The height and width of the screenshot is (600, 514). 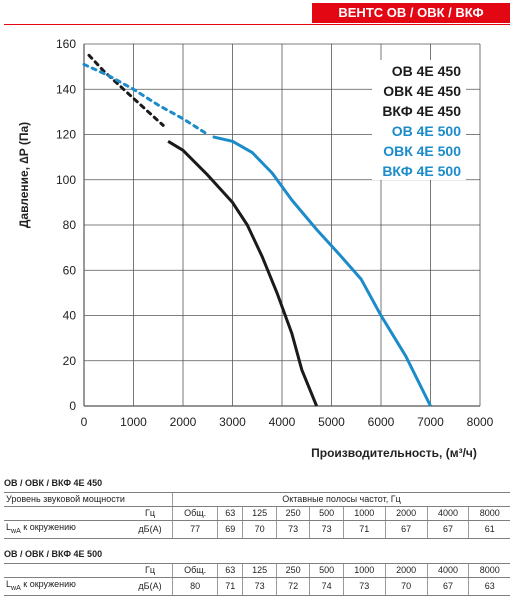 What do you see at coordinates (364, 529) in the screenshot?
I see `table-450-value: 71` at bounding box center [364, 529].